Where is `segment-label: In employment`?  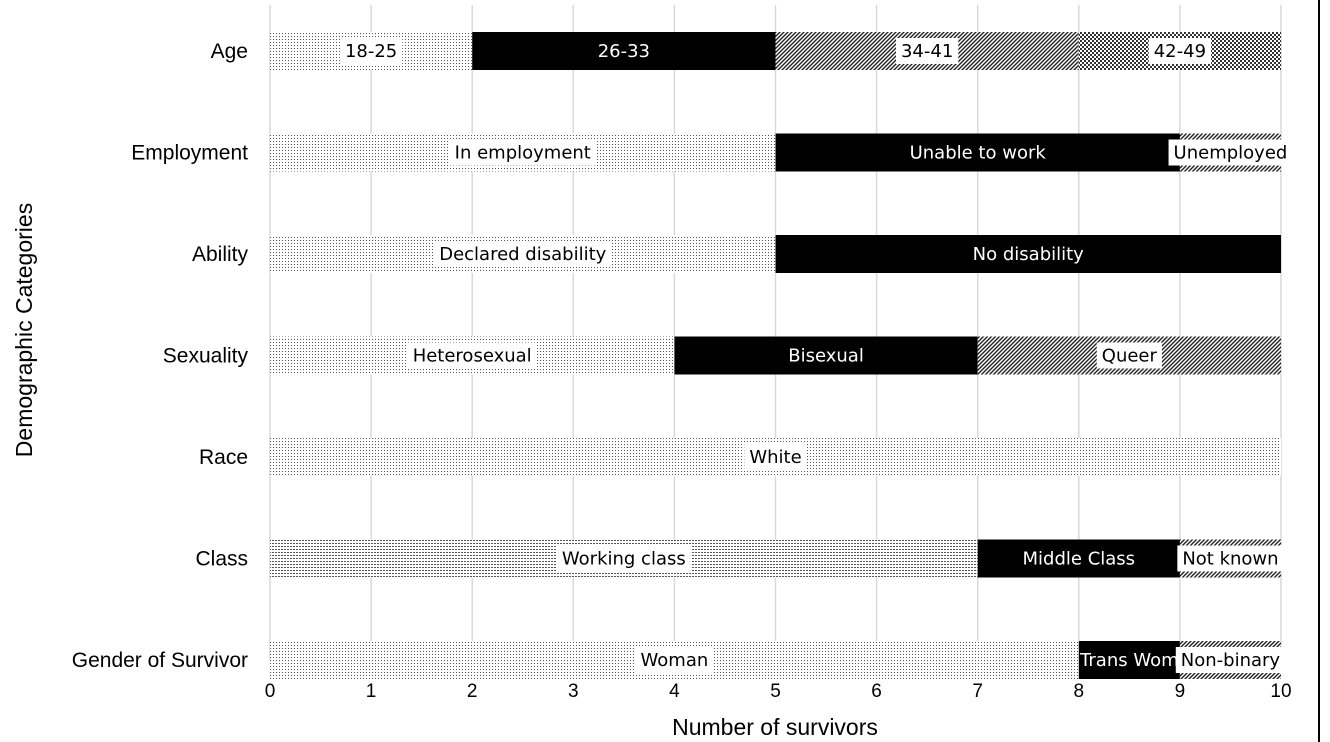 segment-label: In employment is located at coordinates (523, 153).